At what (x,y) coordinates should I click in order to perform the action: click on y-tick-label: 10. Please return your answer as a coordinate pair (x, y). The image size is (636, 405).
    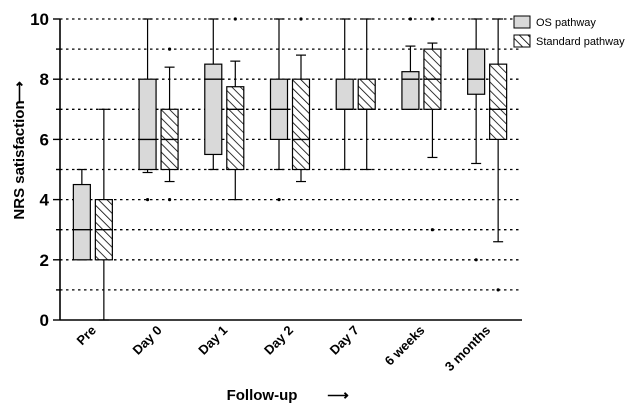
    Looking at the image, I should click on (39, 19).